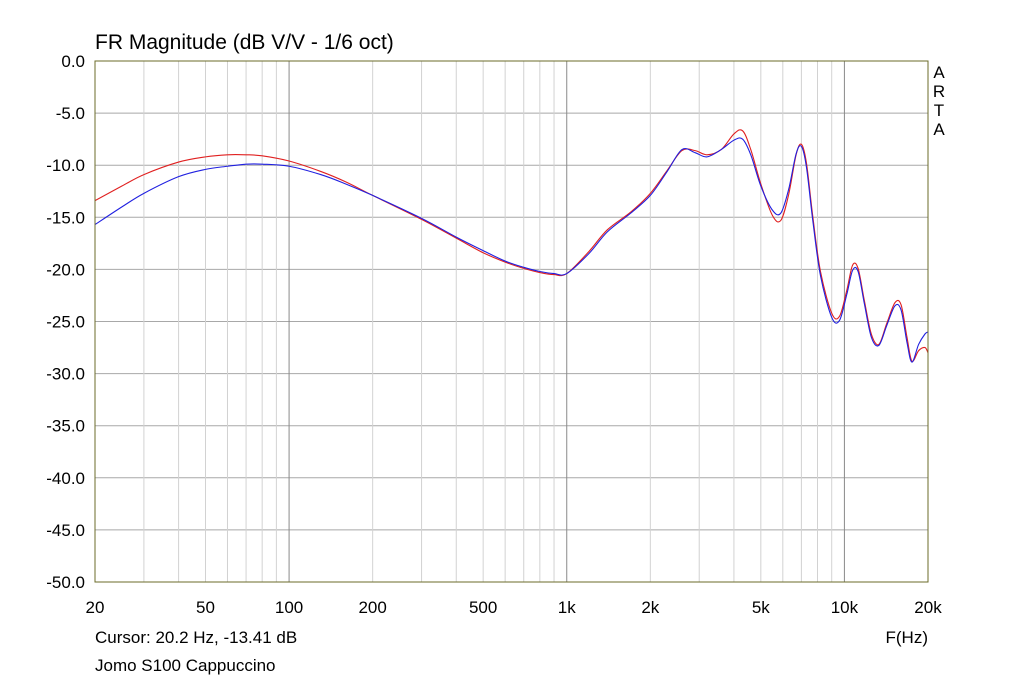  I want to click on x-tick-label: 20, so click(95, 607).